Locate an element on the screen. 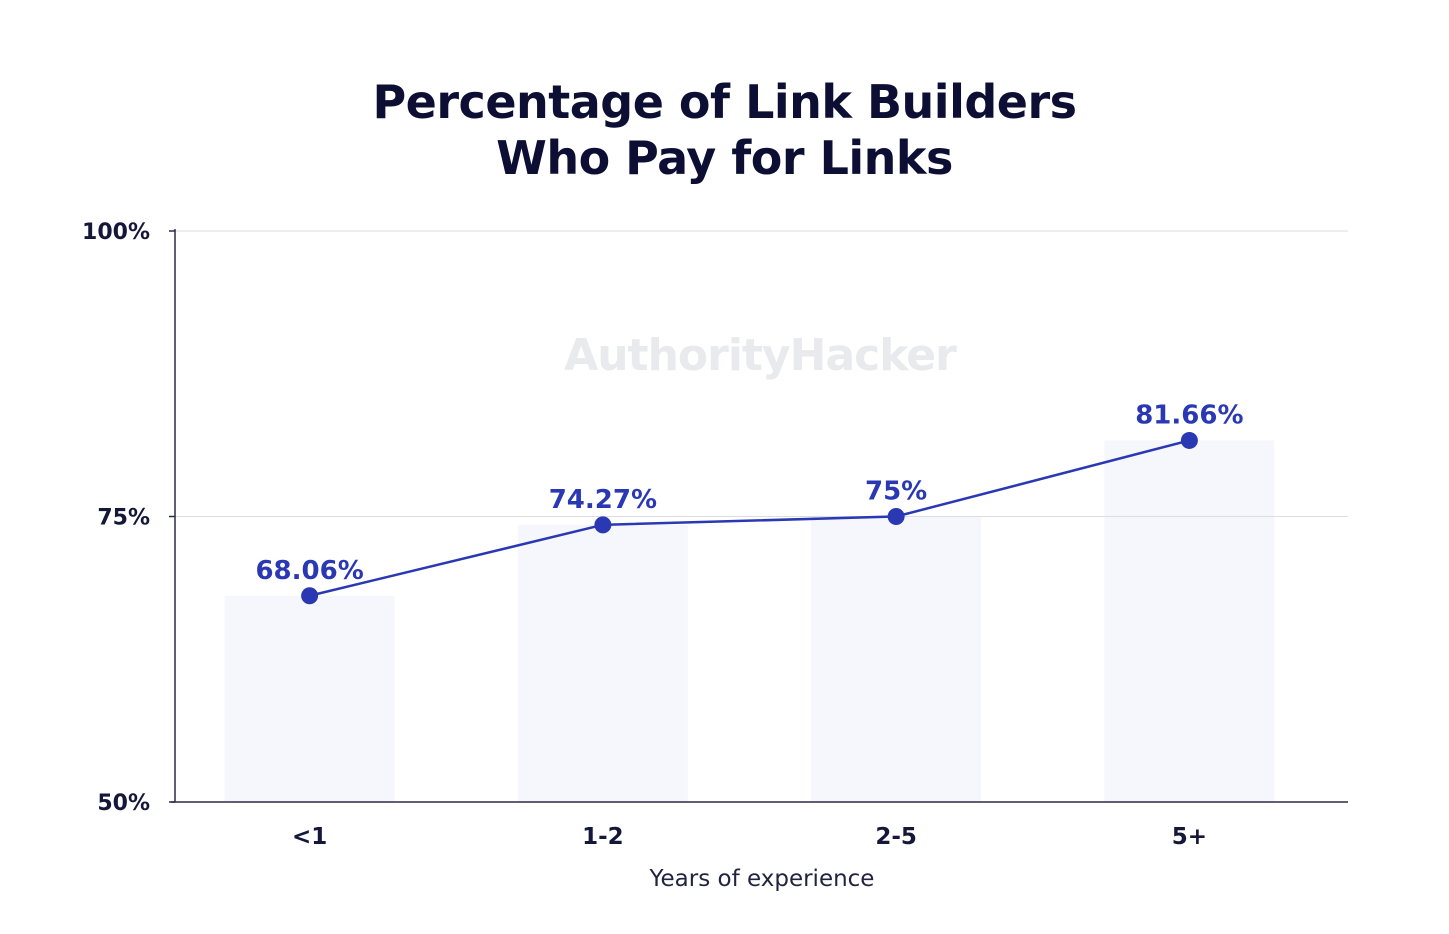 This screenshot has height=934, width=1449. chart-title-line-1: Percentage of Link Builders is located at coordinates (724, 102).